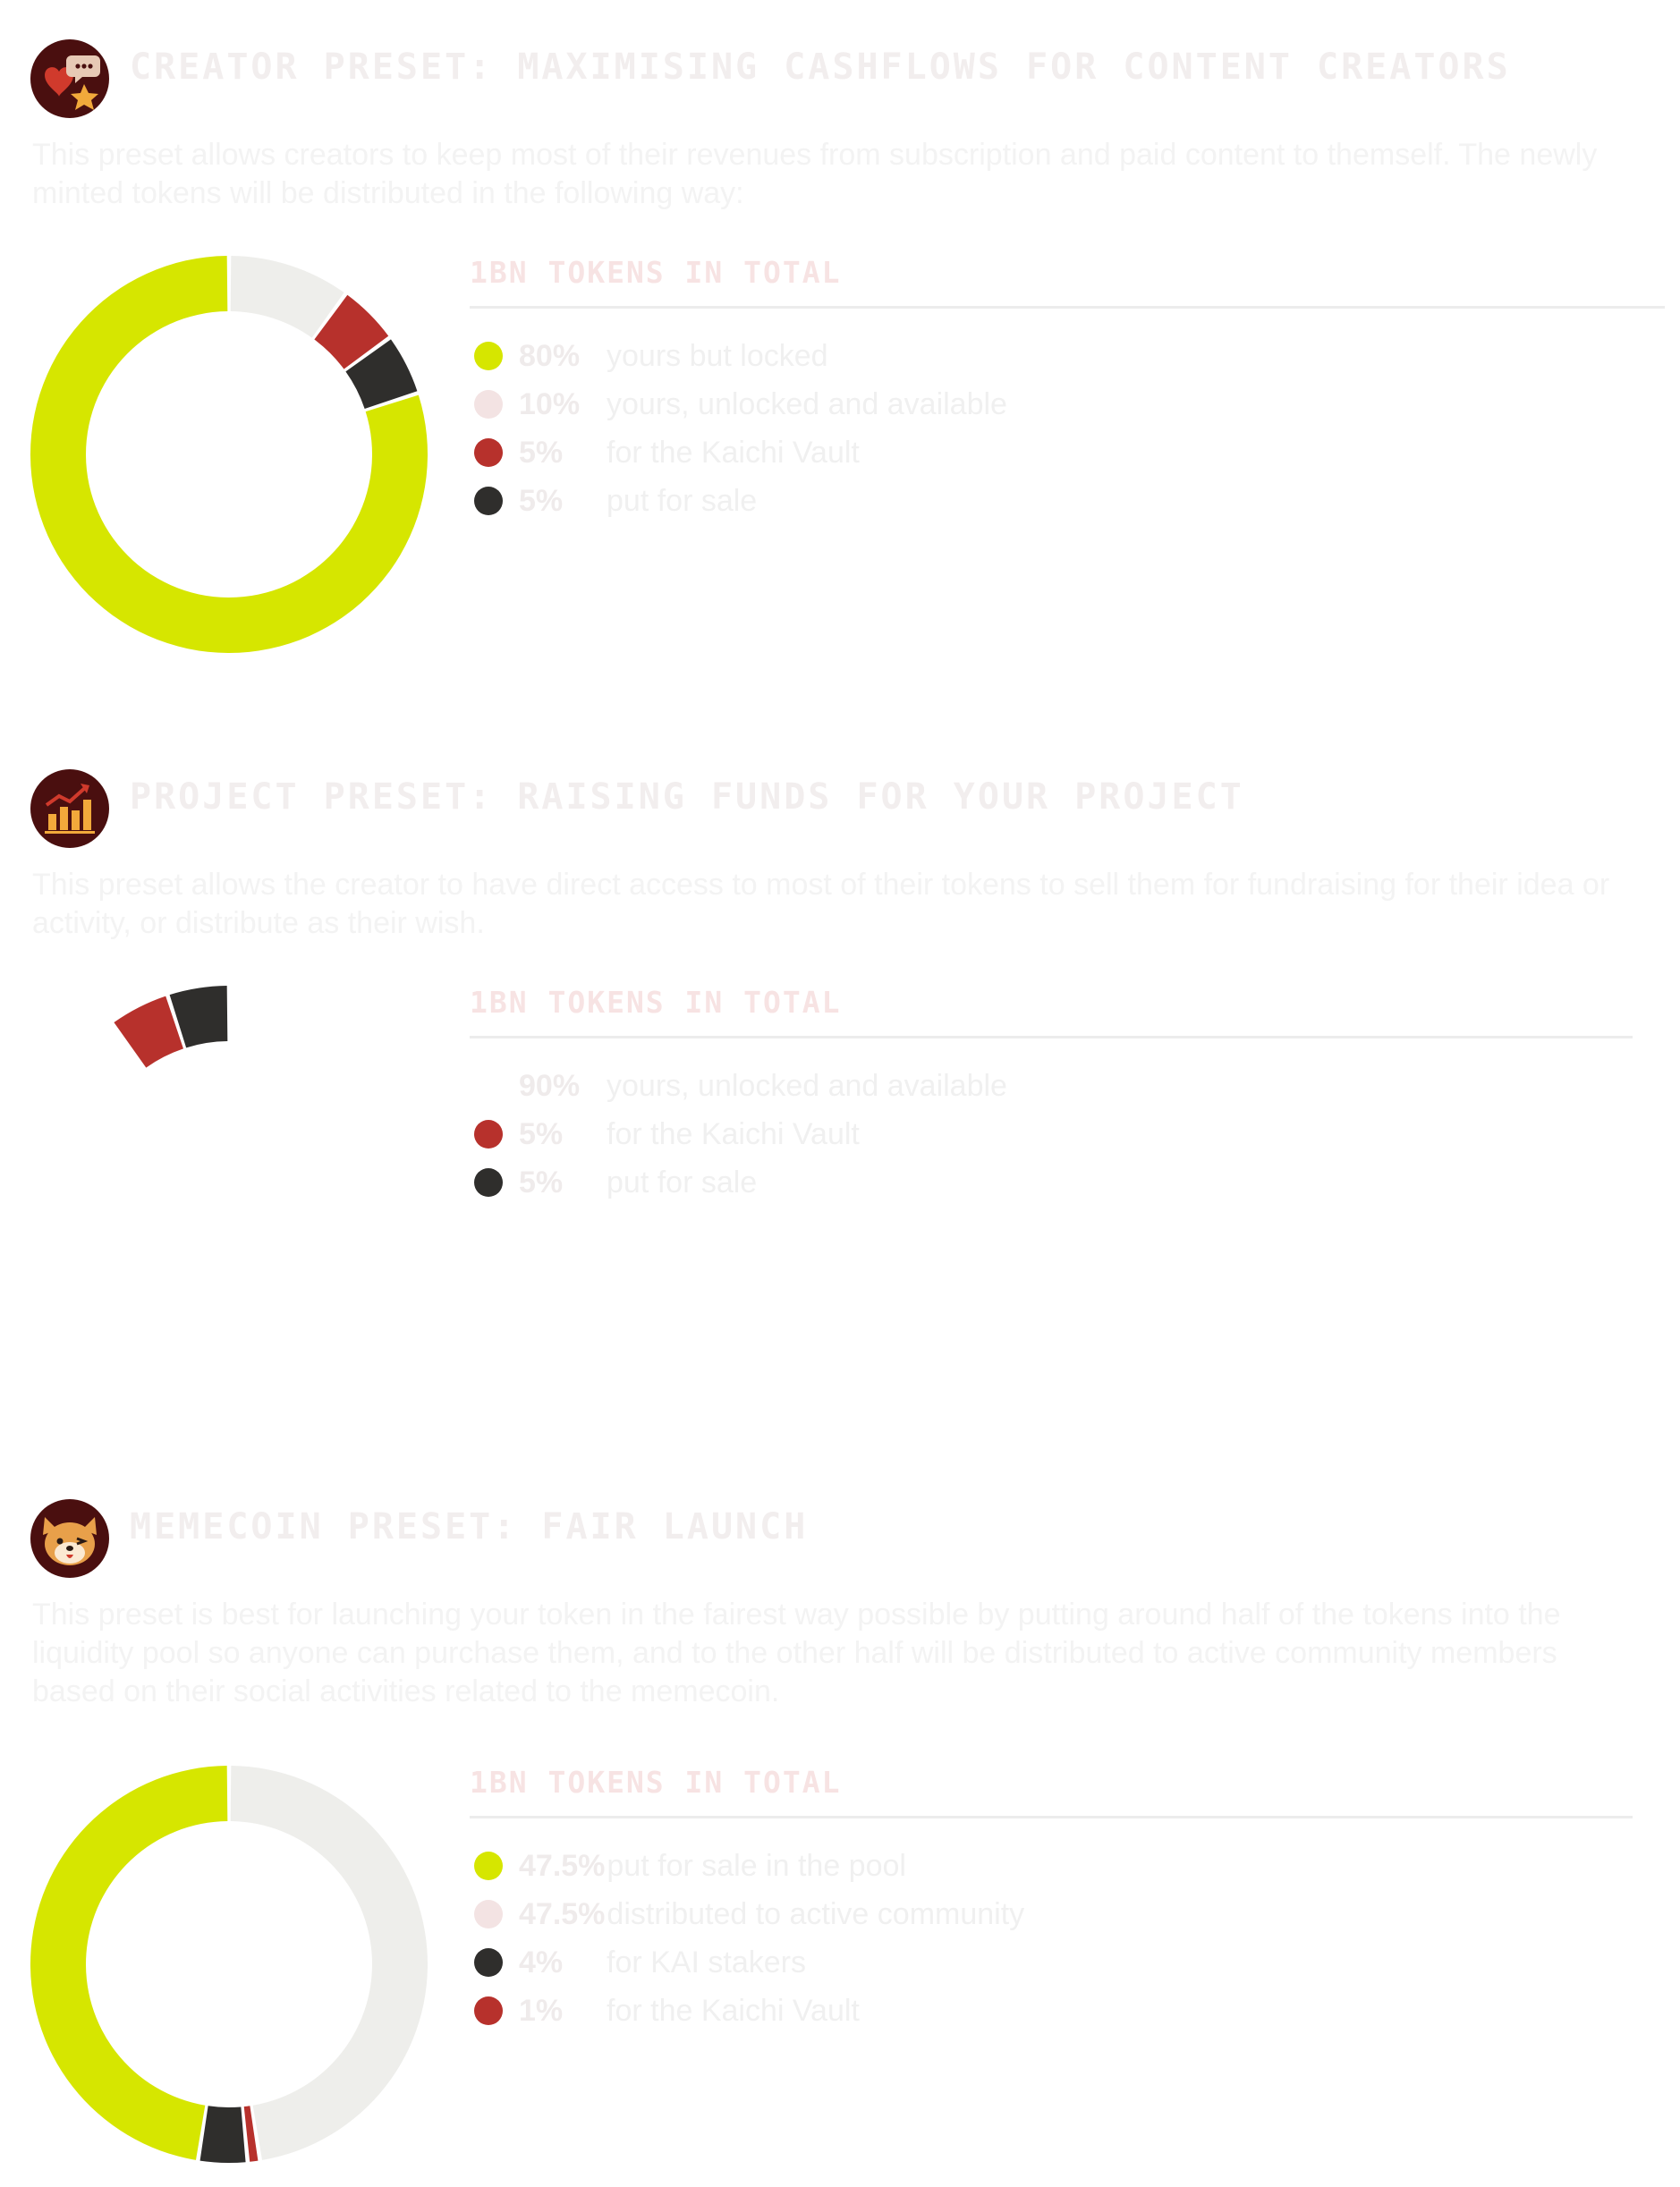 The width and height of the screenshot is (1680, 2187). Describe the element at coordinates (1067, 356) in the screenshot. I see `legend-item: 80% yours but locked` at that location.